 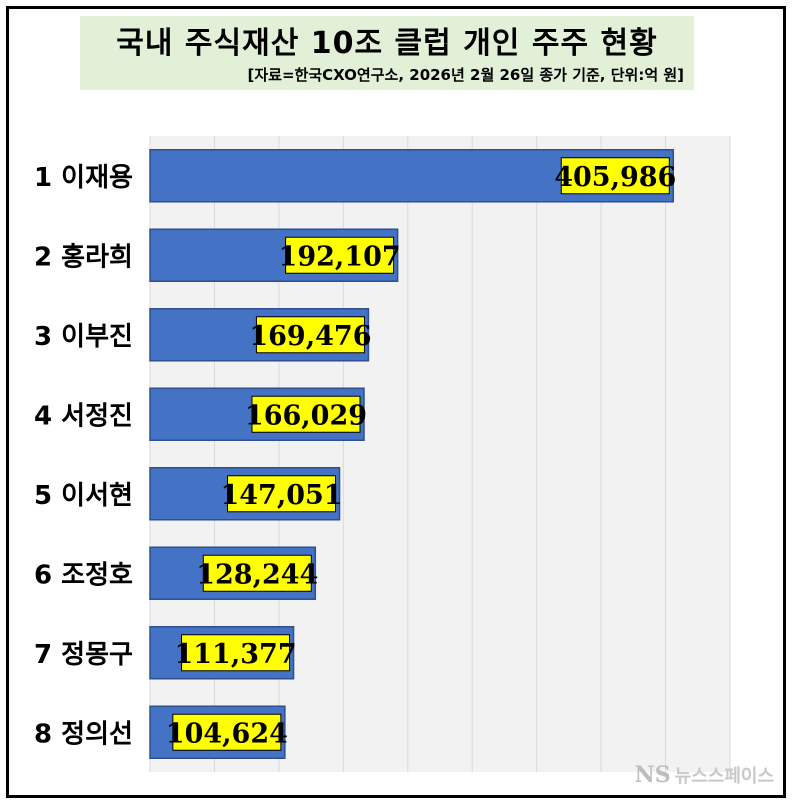 I want to click on category-label: 1 이재용, so click(x=83, y=178).